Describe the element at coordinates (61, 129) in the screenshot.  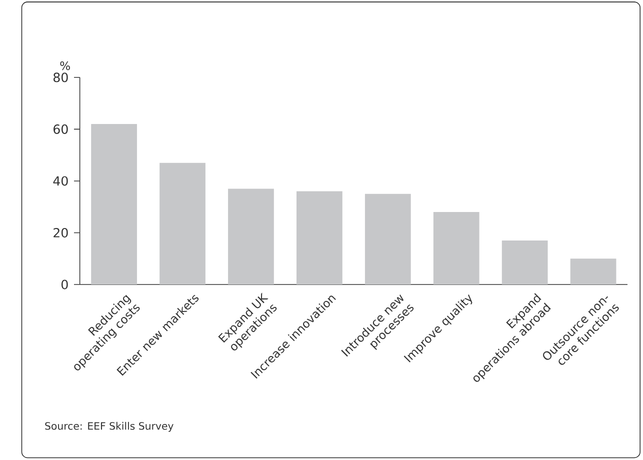
I see `y-tick-label: 60` at that location.